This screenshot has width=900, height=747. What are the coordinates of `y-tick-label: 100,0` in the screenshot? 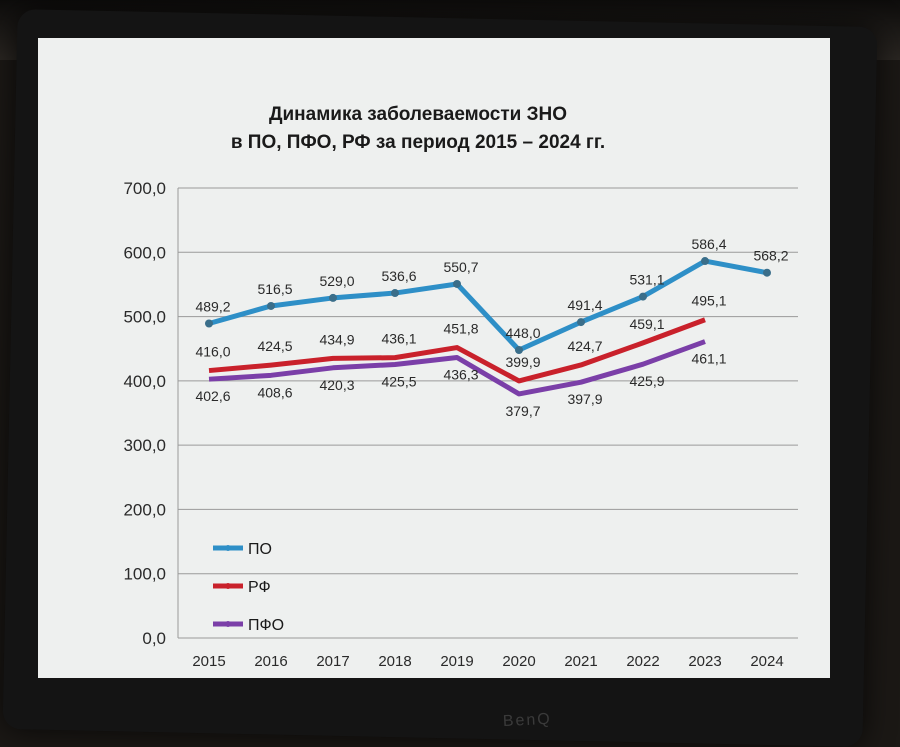 It's located at (144, 574).